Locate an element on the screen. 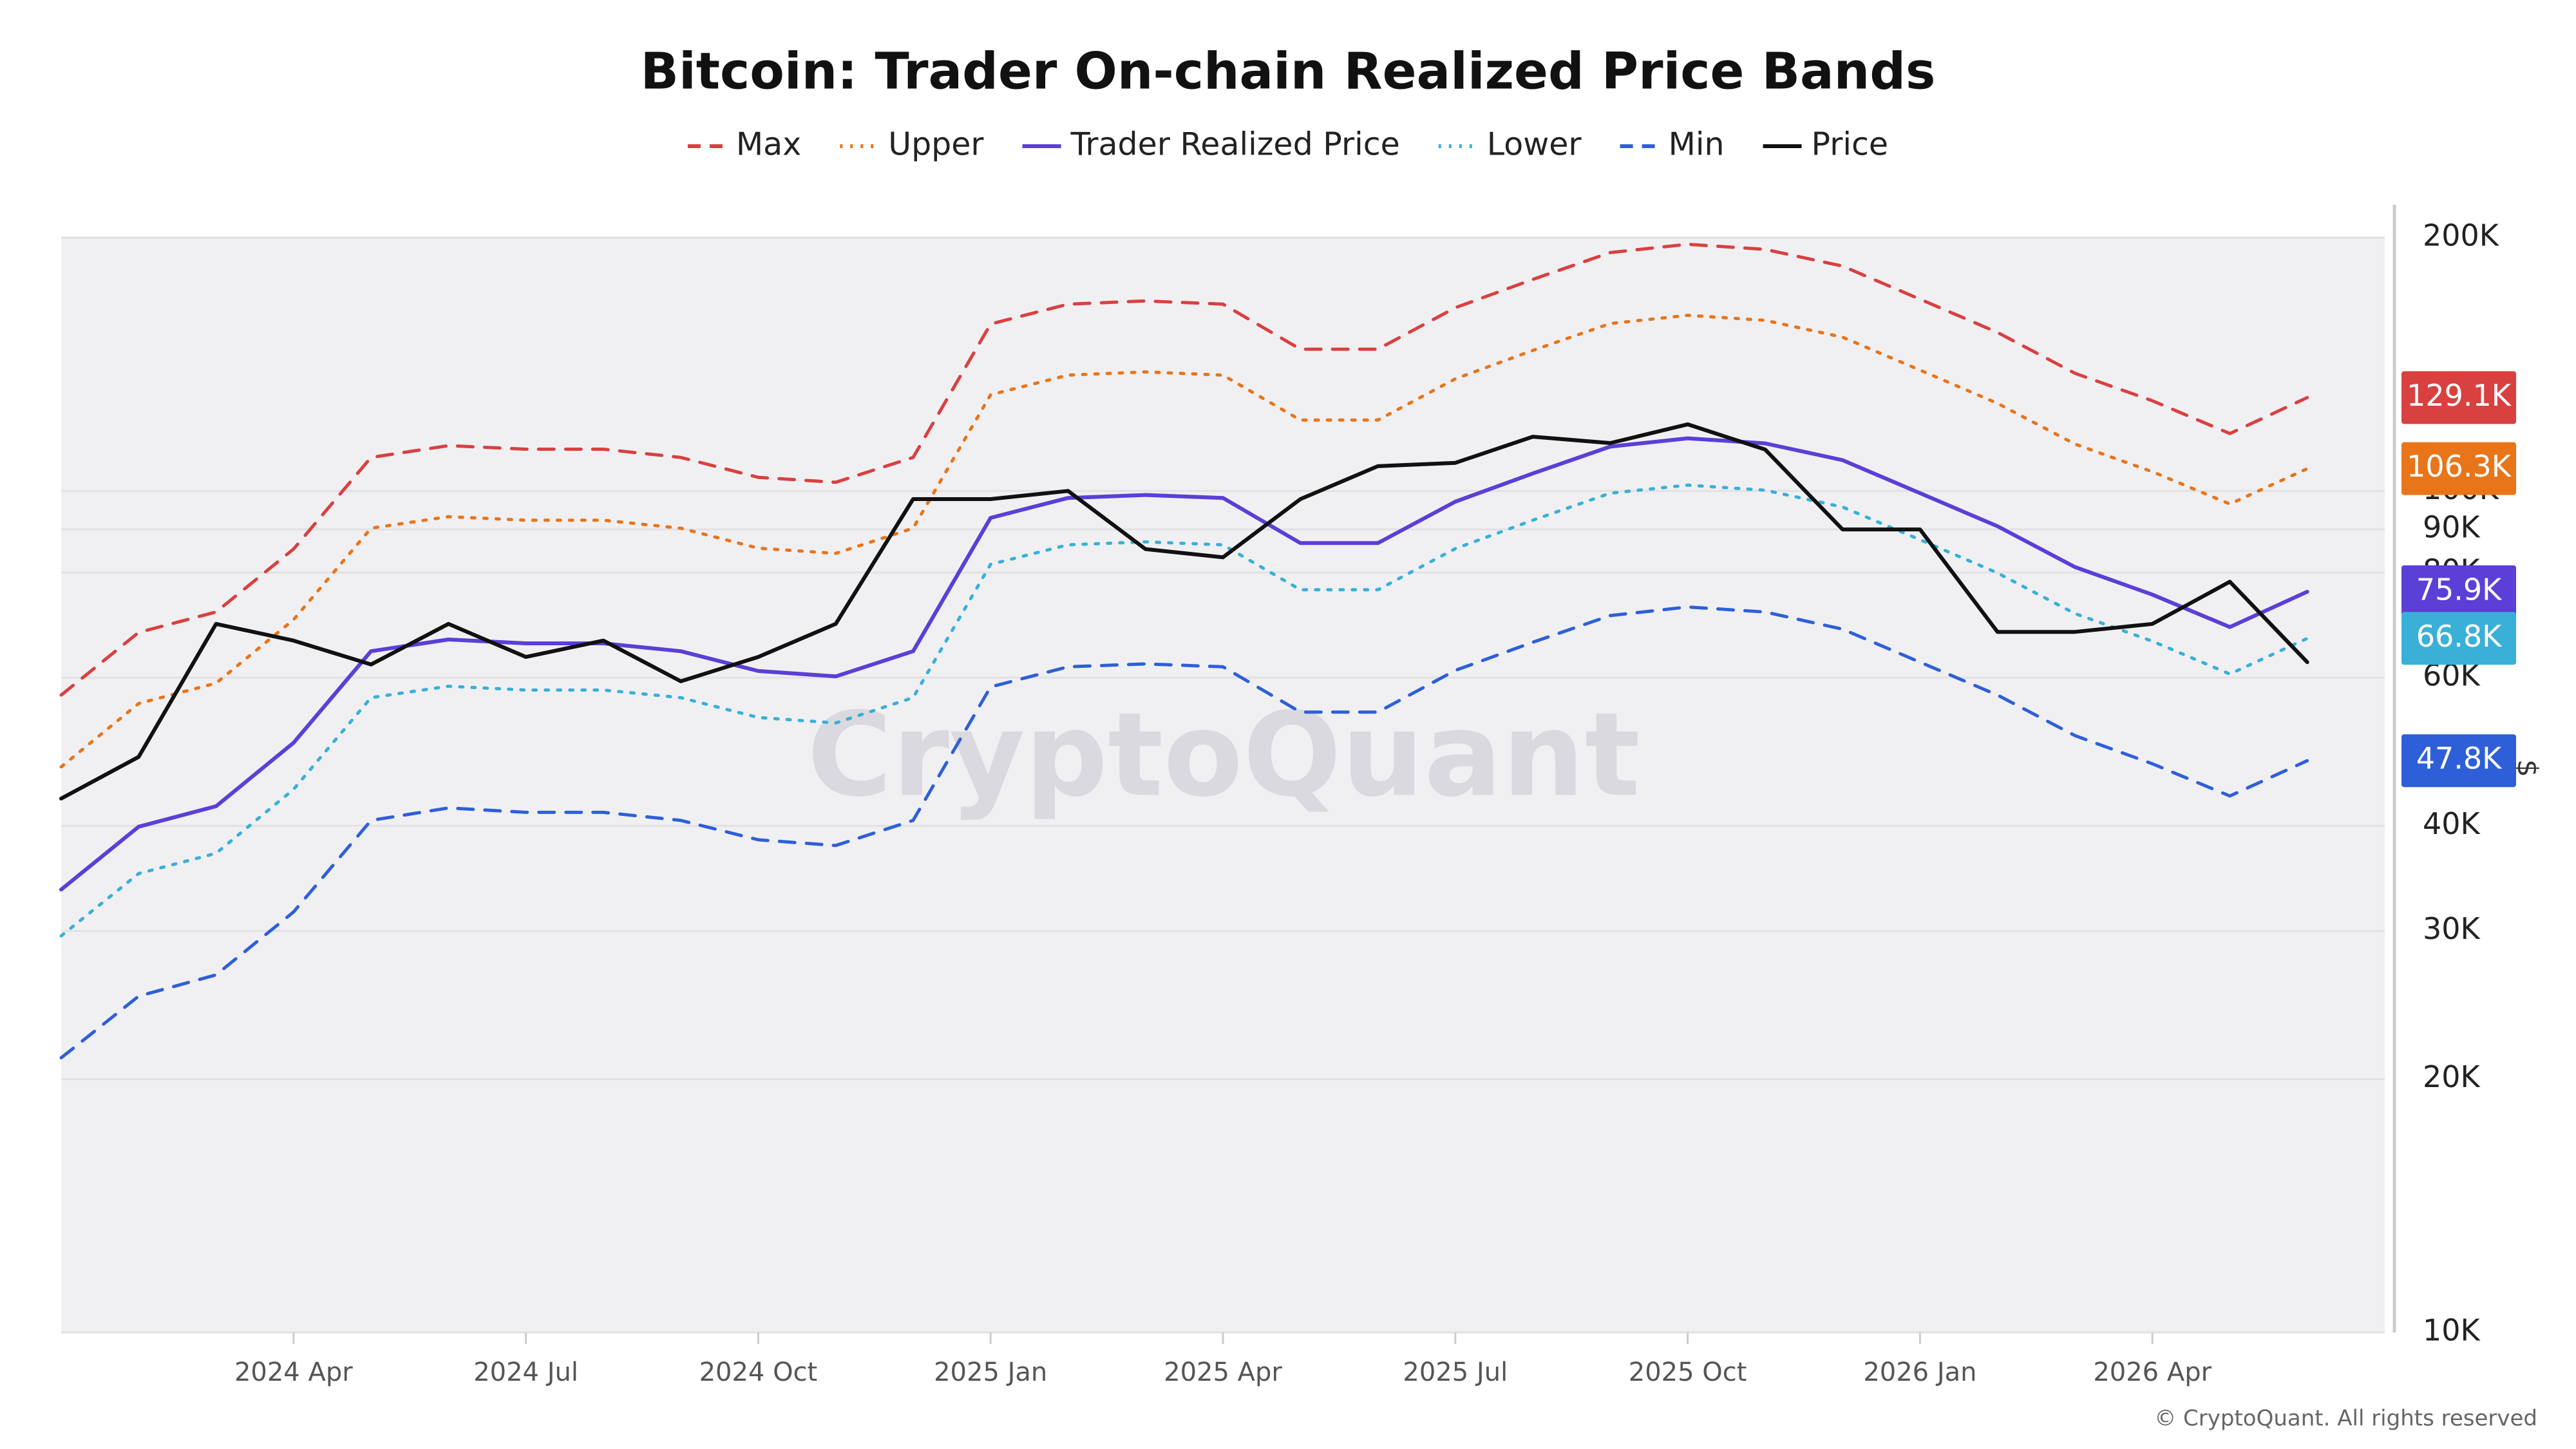 The height and width of the screenshot is (1449, 2576). legend-label: Max is located at coordinates (769, 144).